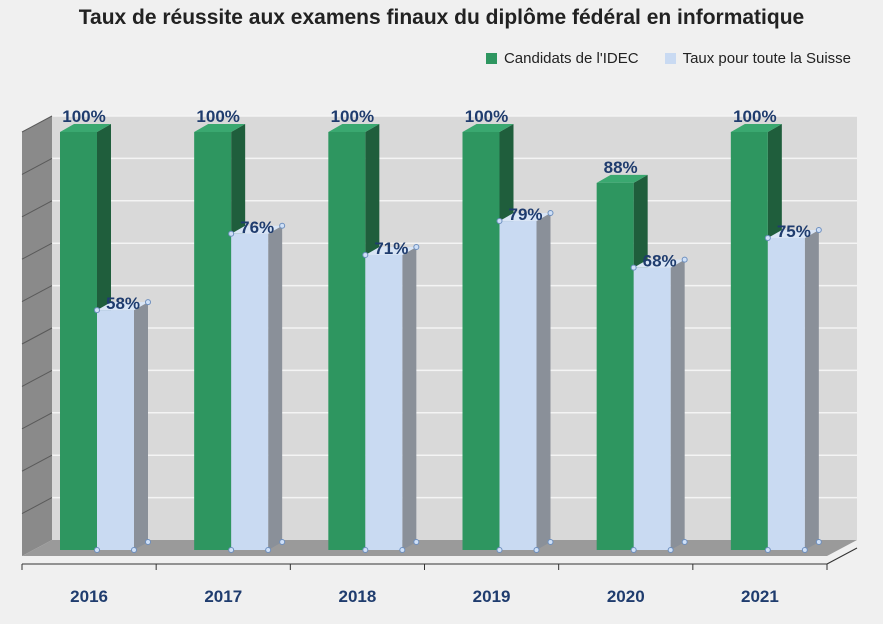 This screenshot has width=883, height=624. Describe the element at coordinates (358, 596) in the screenshot. I see `x-tick-label: 2018` at that location.